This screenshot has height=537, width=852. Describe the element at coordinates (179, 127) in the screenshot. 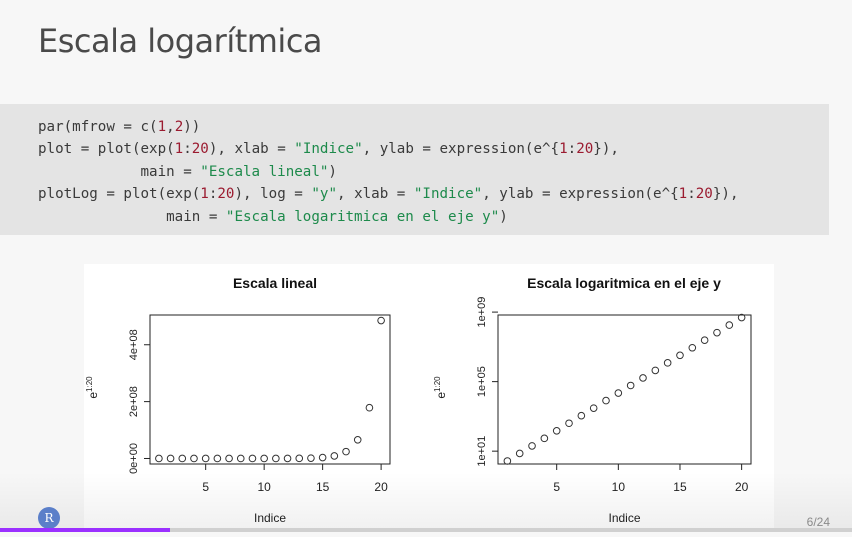

I see `code-number: 2` at that location.